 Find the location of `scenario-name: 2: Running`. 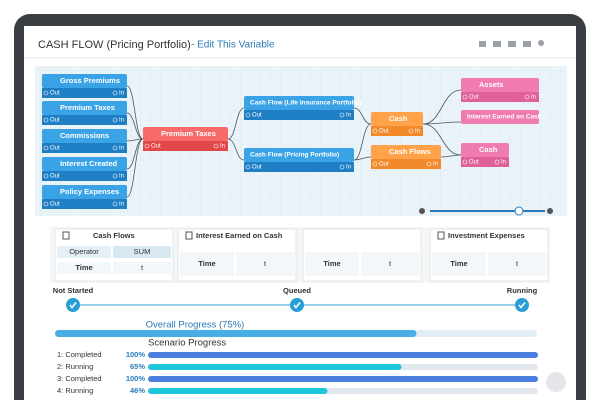

scenario-name: 2: Running is located at coordinates (75, 366).